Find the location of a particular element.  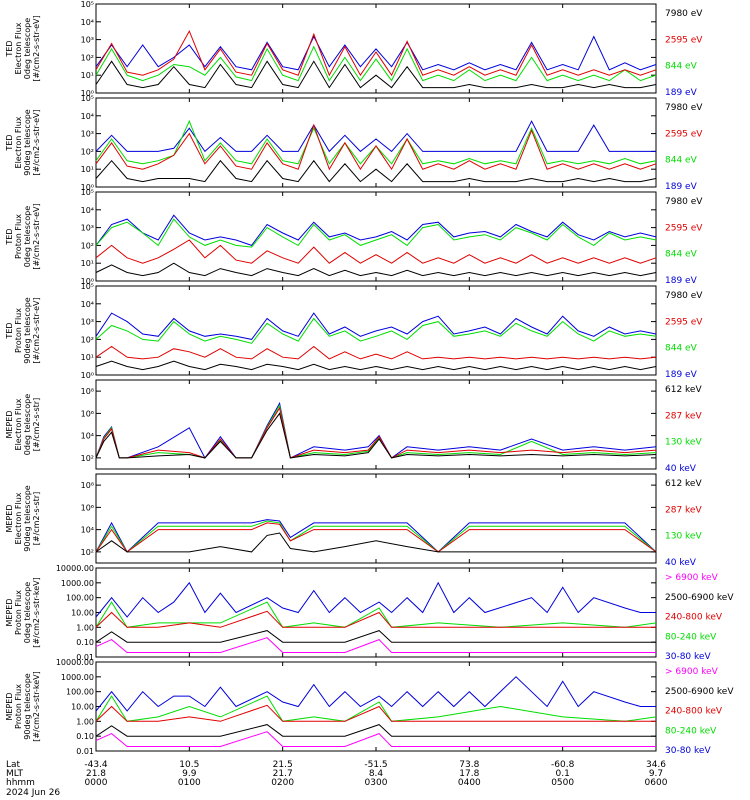

x-tick-label: 10.5 is located at coordinates (189, 765).